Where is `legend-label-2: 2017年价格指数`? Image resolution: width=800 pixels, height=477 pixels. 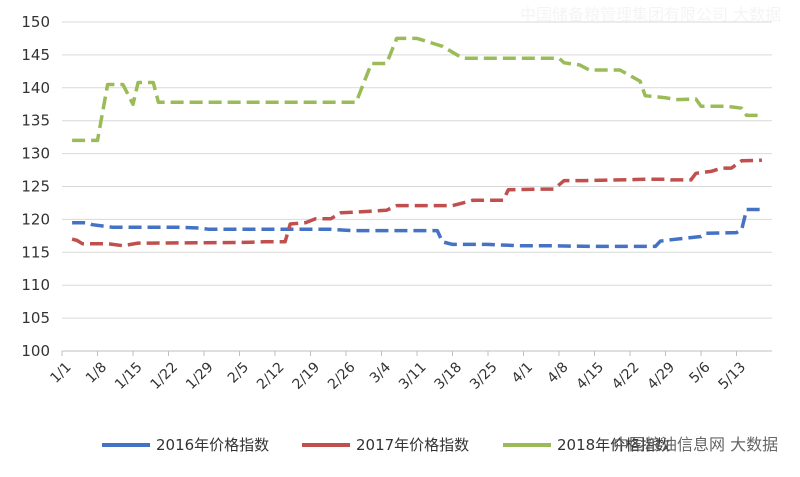 legend-label-2: 2017年价格指数 is located at coordinates (412, 445).